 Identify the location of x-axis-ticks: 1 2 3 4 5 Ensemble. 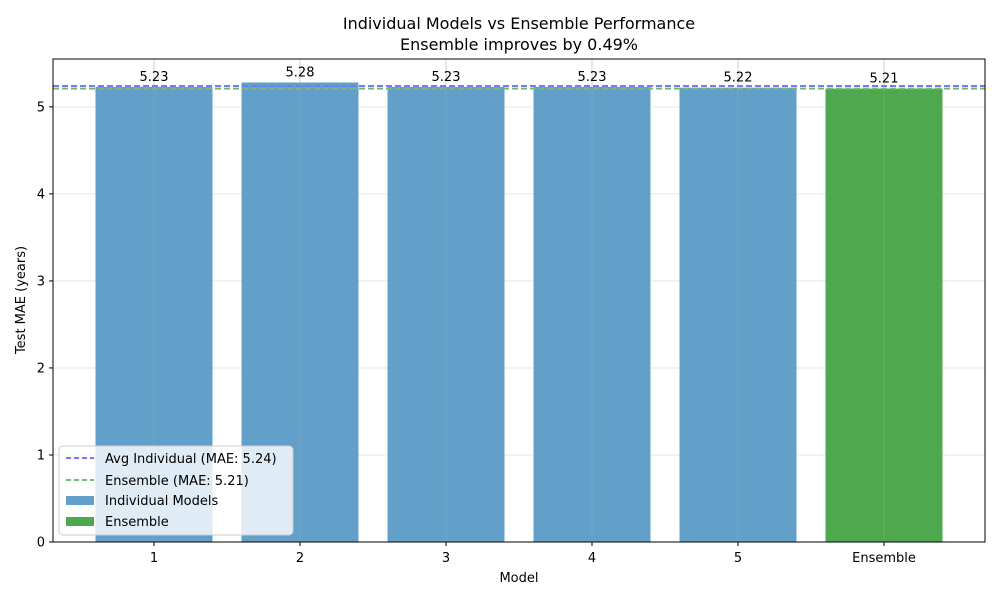
(533, 554).